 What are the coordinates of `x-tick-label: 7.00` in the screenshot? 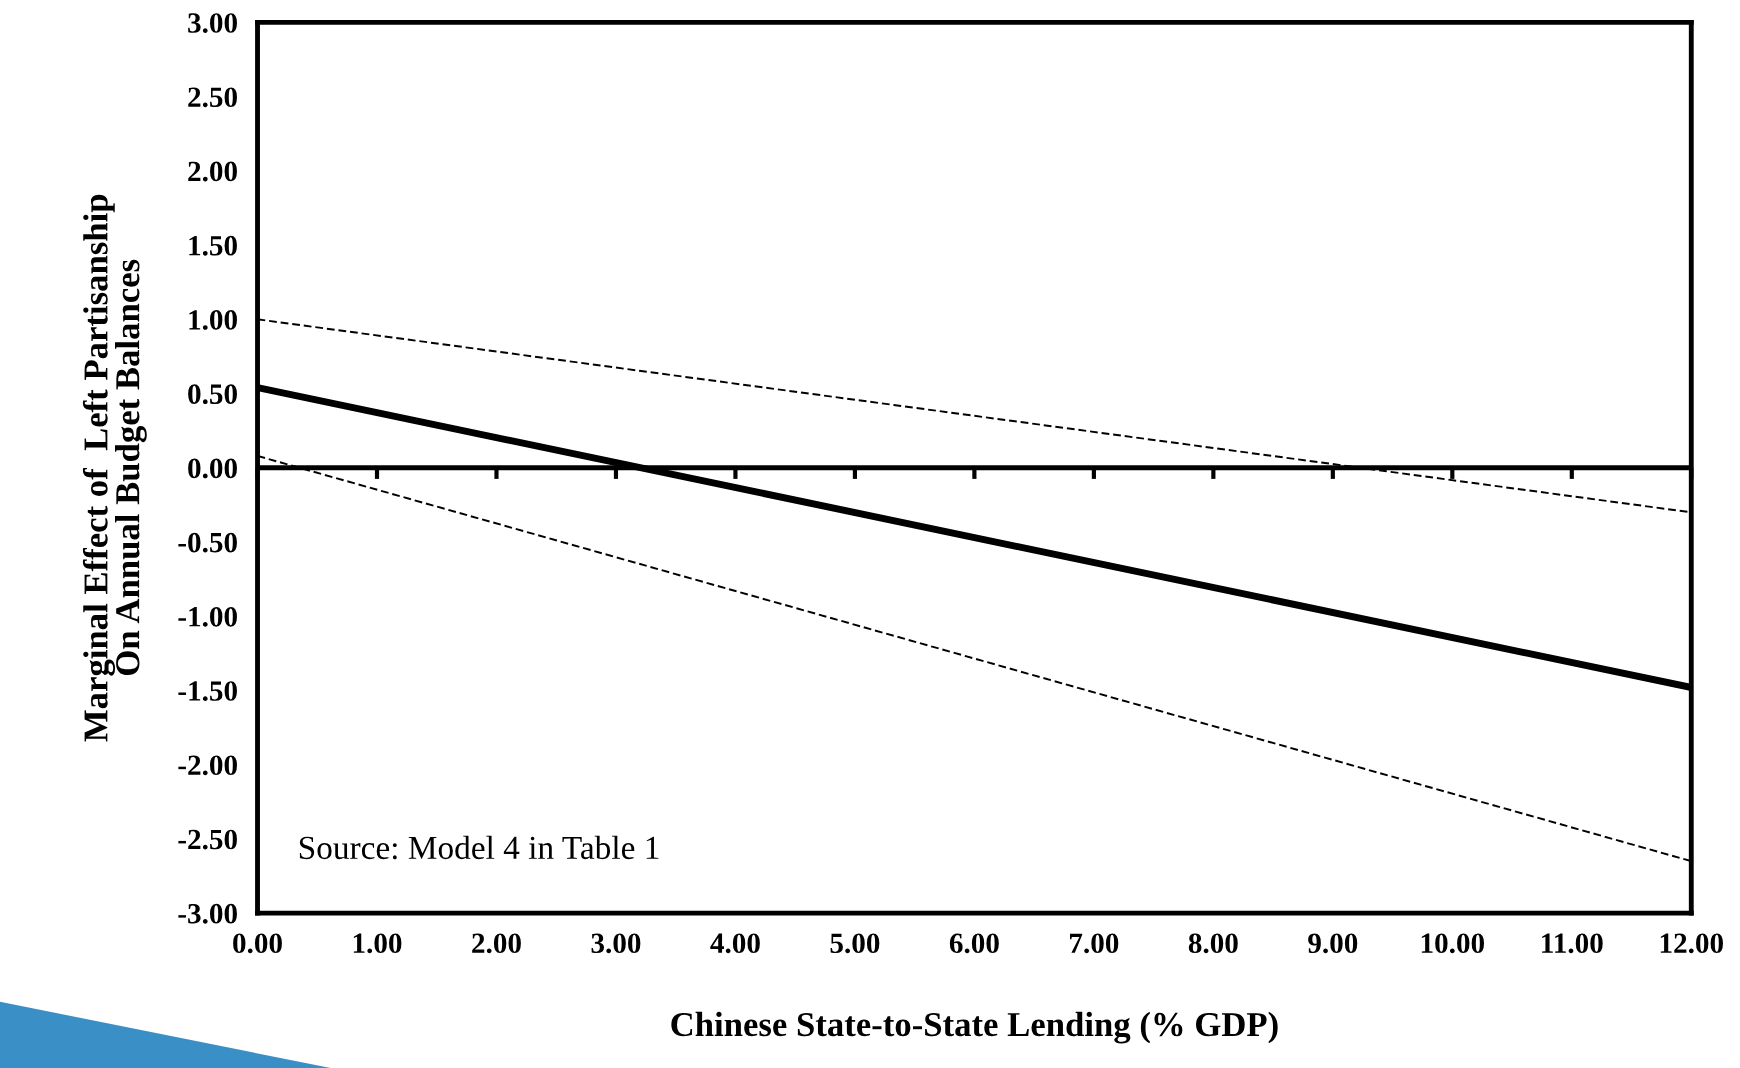 It's located at (1094, 943).